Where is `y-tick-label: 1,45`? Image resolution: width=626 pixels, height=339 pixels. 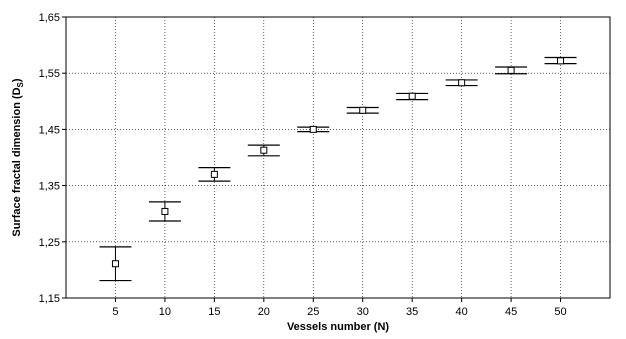
y-tick-label: 1,45 is located at coordinates (49, 130).